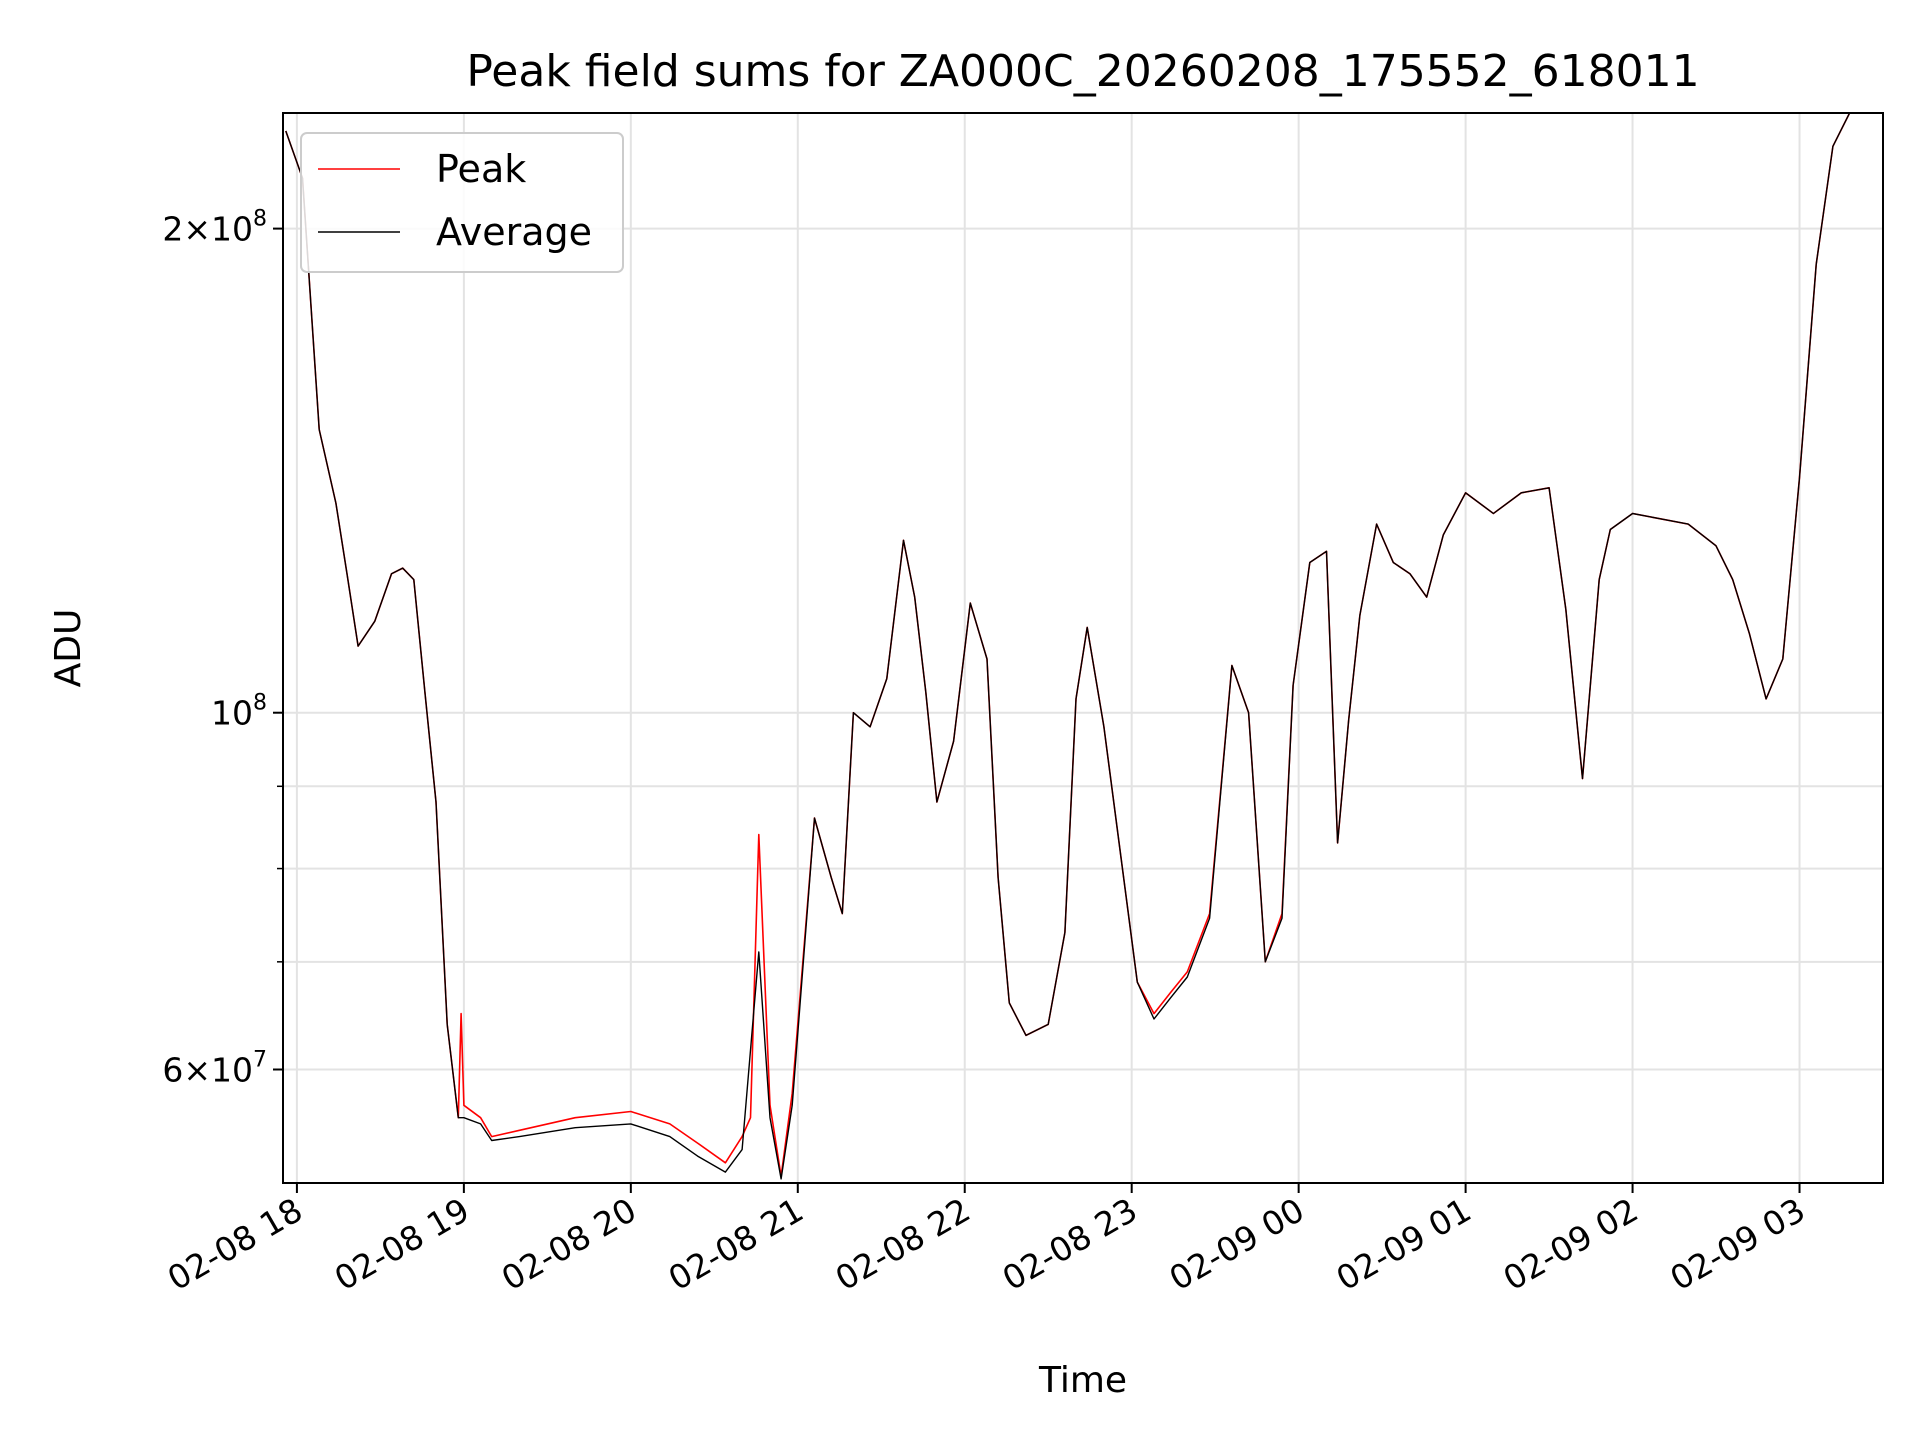 This screenshot has height=1440, width=1920. Describe the element at coordinates (239, 712) in the screenshot. I see `y-tick-label: 108` at that location.